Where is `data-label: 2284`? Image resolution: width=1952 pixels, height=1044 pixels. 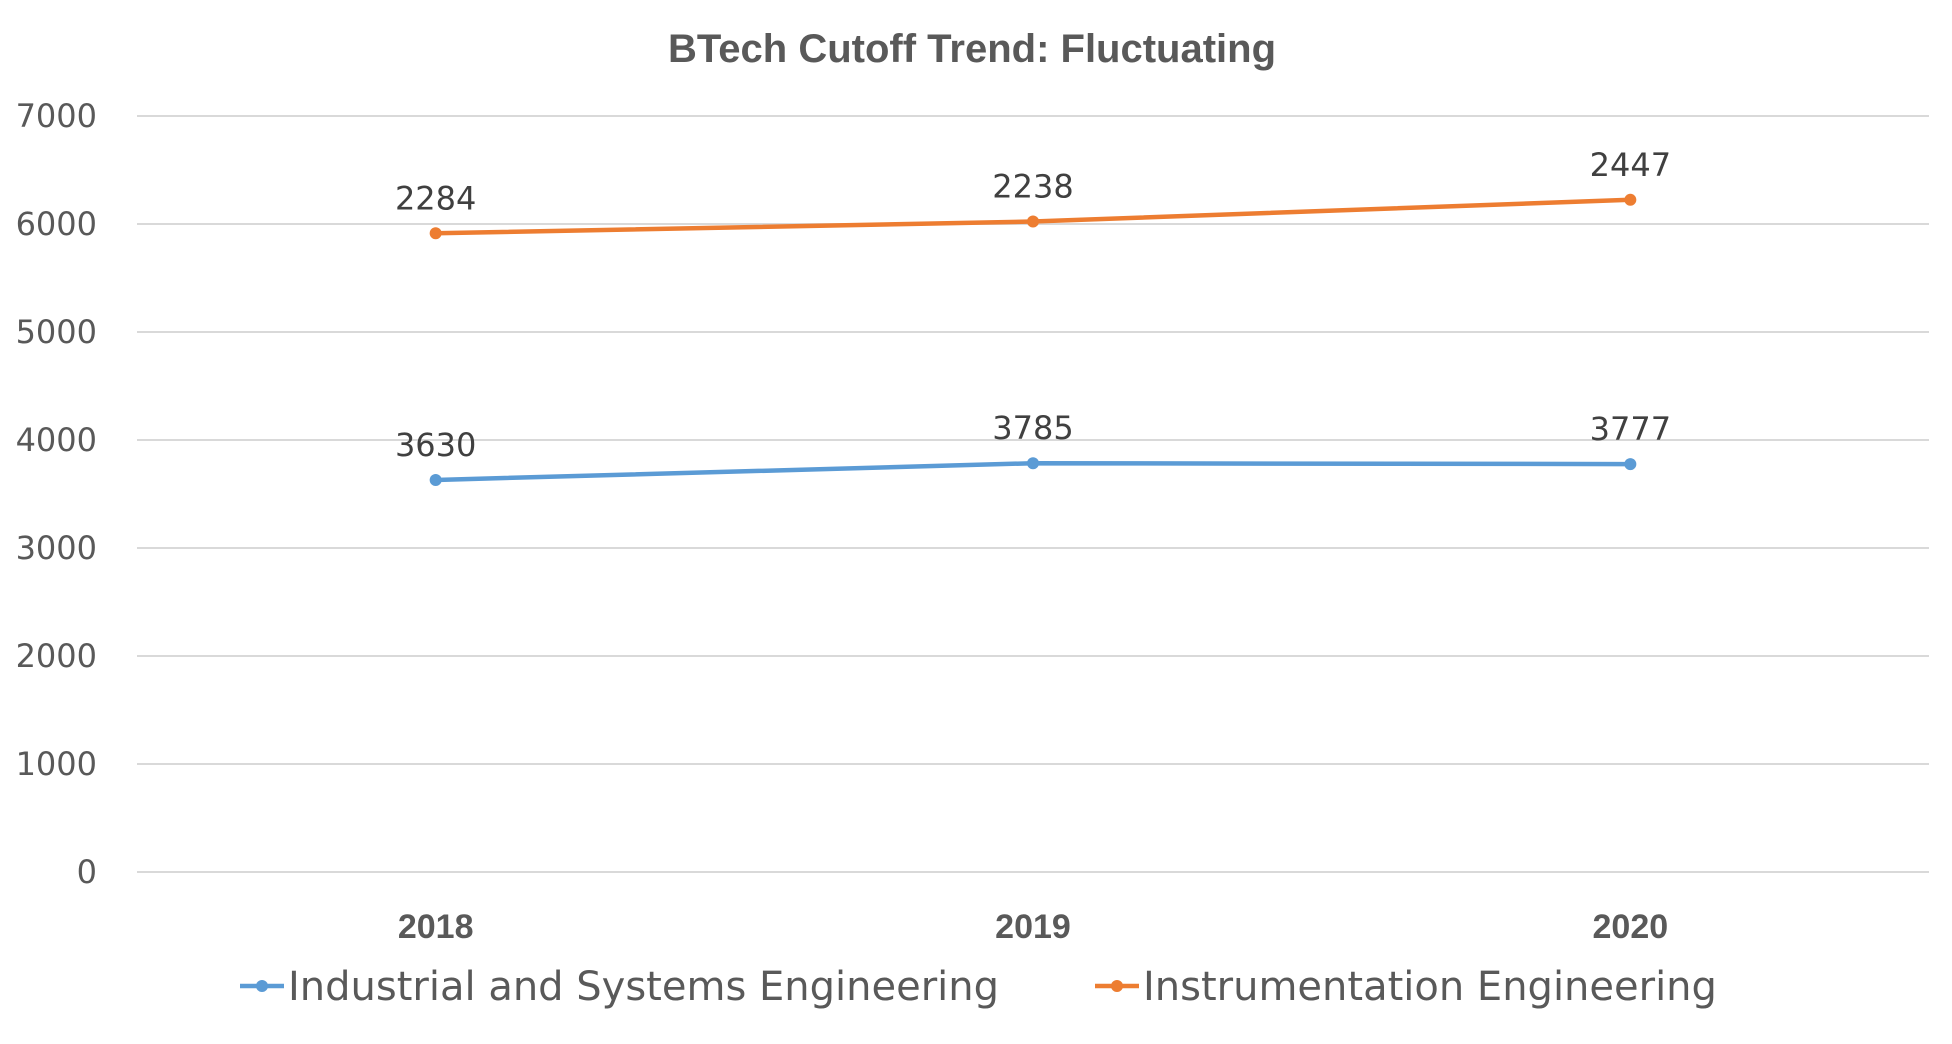
data-label: 2284 is located at coordinates (435, 198).